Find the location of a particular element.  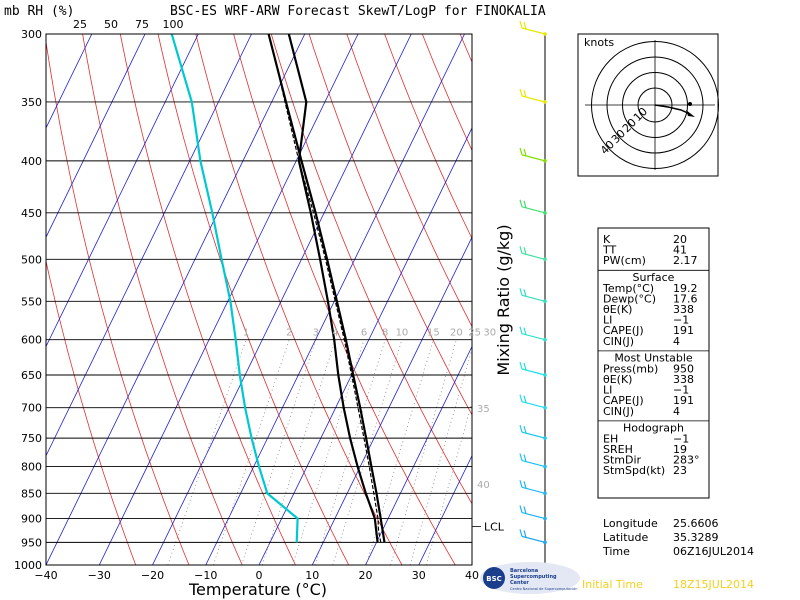

index-key: K is located at coordinates (607, 239).